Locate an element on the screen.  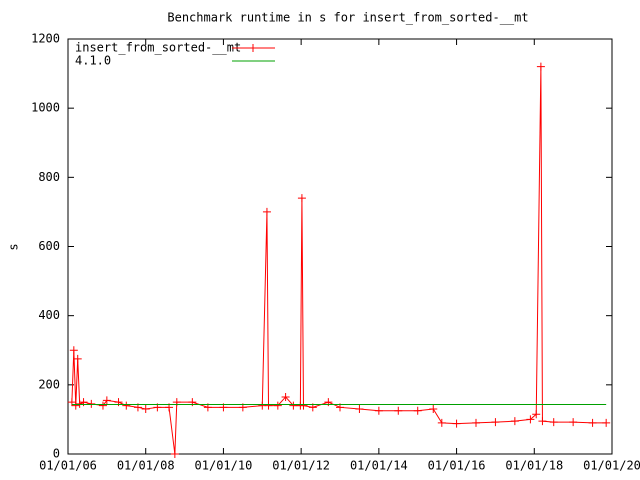
y-tick-label: 1200 is located at coordinates (45, 39).